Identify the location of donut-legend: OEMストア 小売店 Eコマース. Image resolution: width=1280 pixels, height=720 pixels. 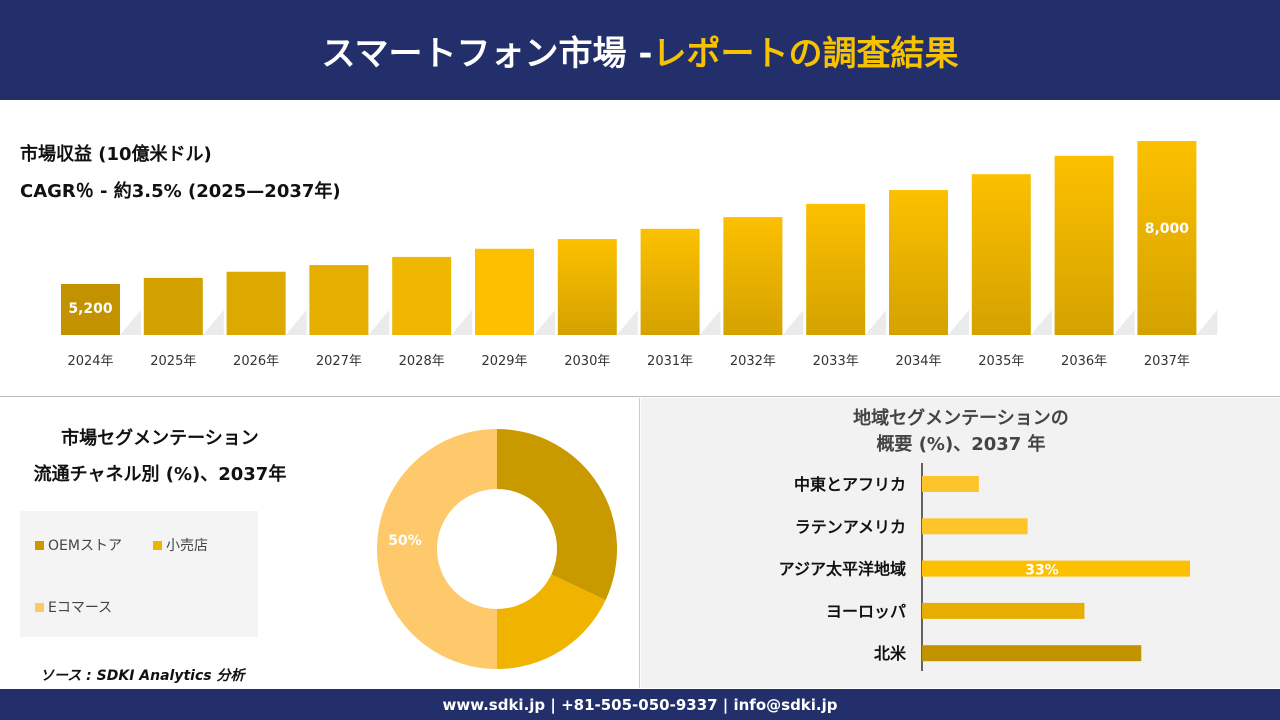
(139, 574).